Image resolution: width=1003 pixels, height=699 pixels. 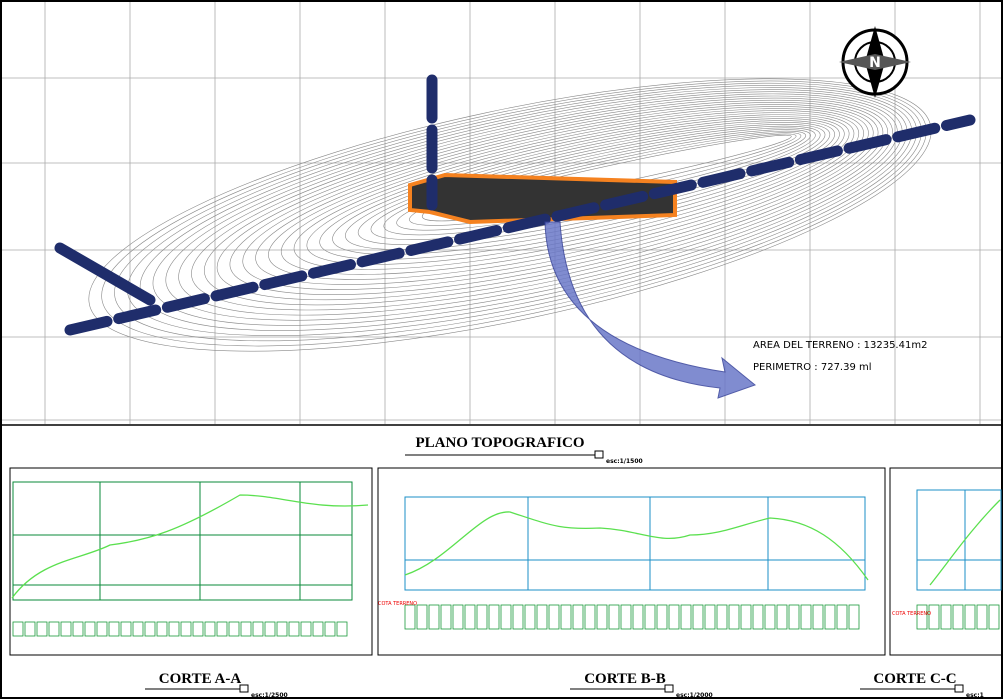 I want to click on north-arrow: N, so click(x=875, y=62).